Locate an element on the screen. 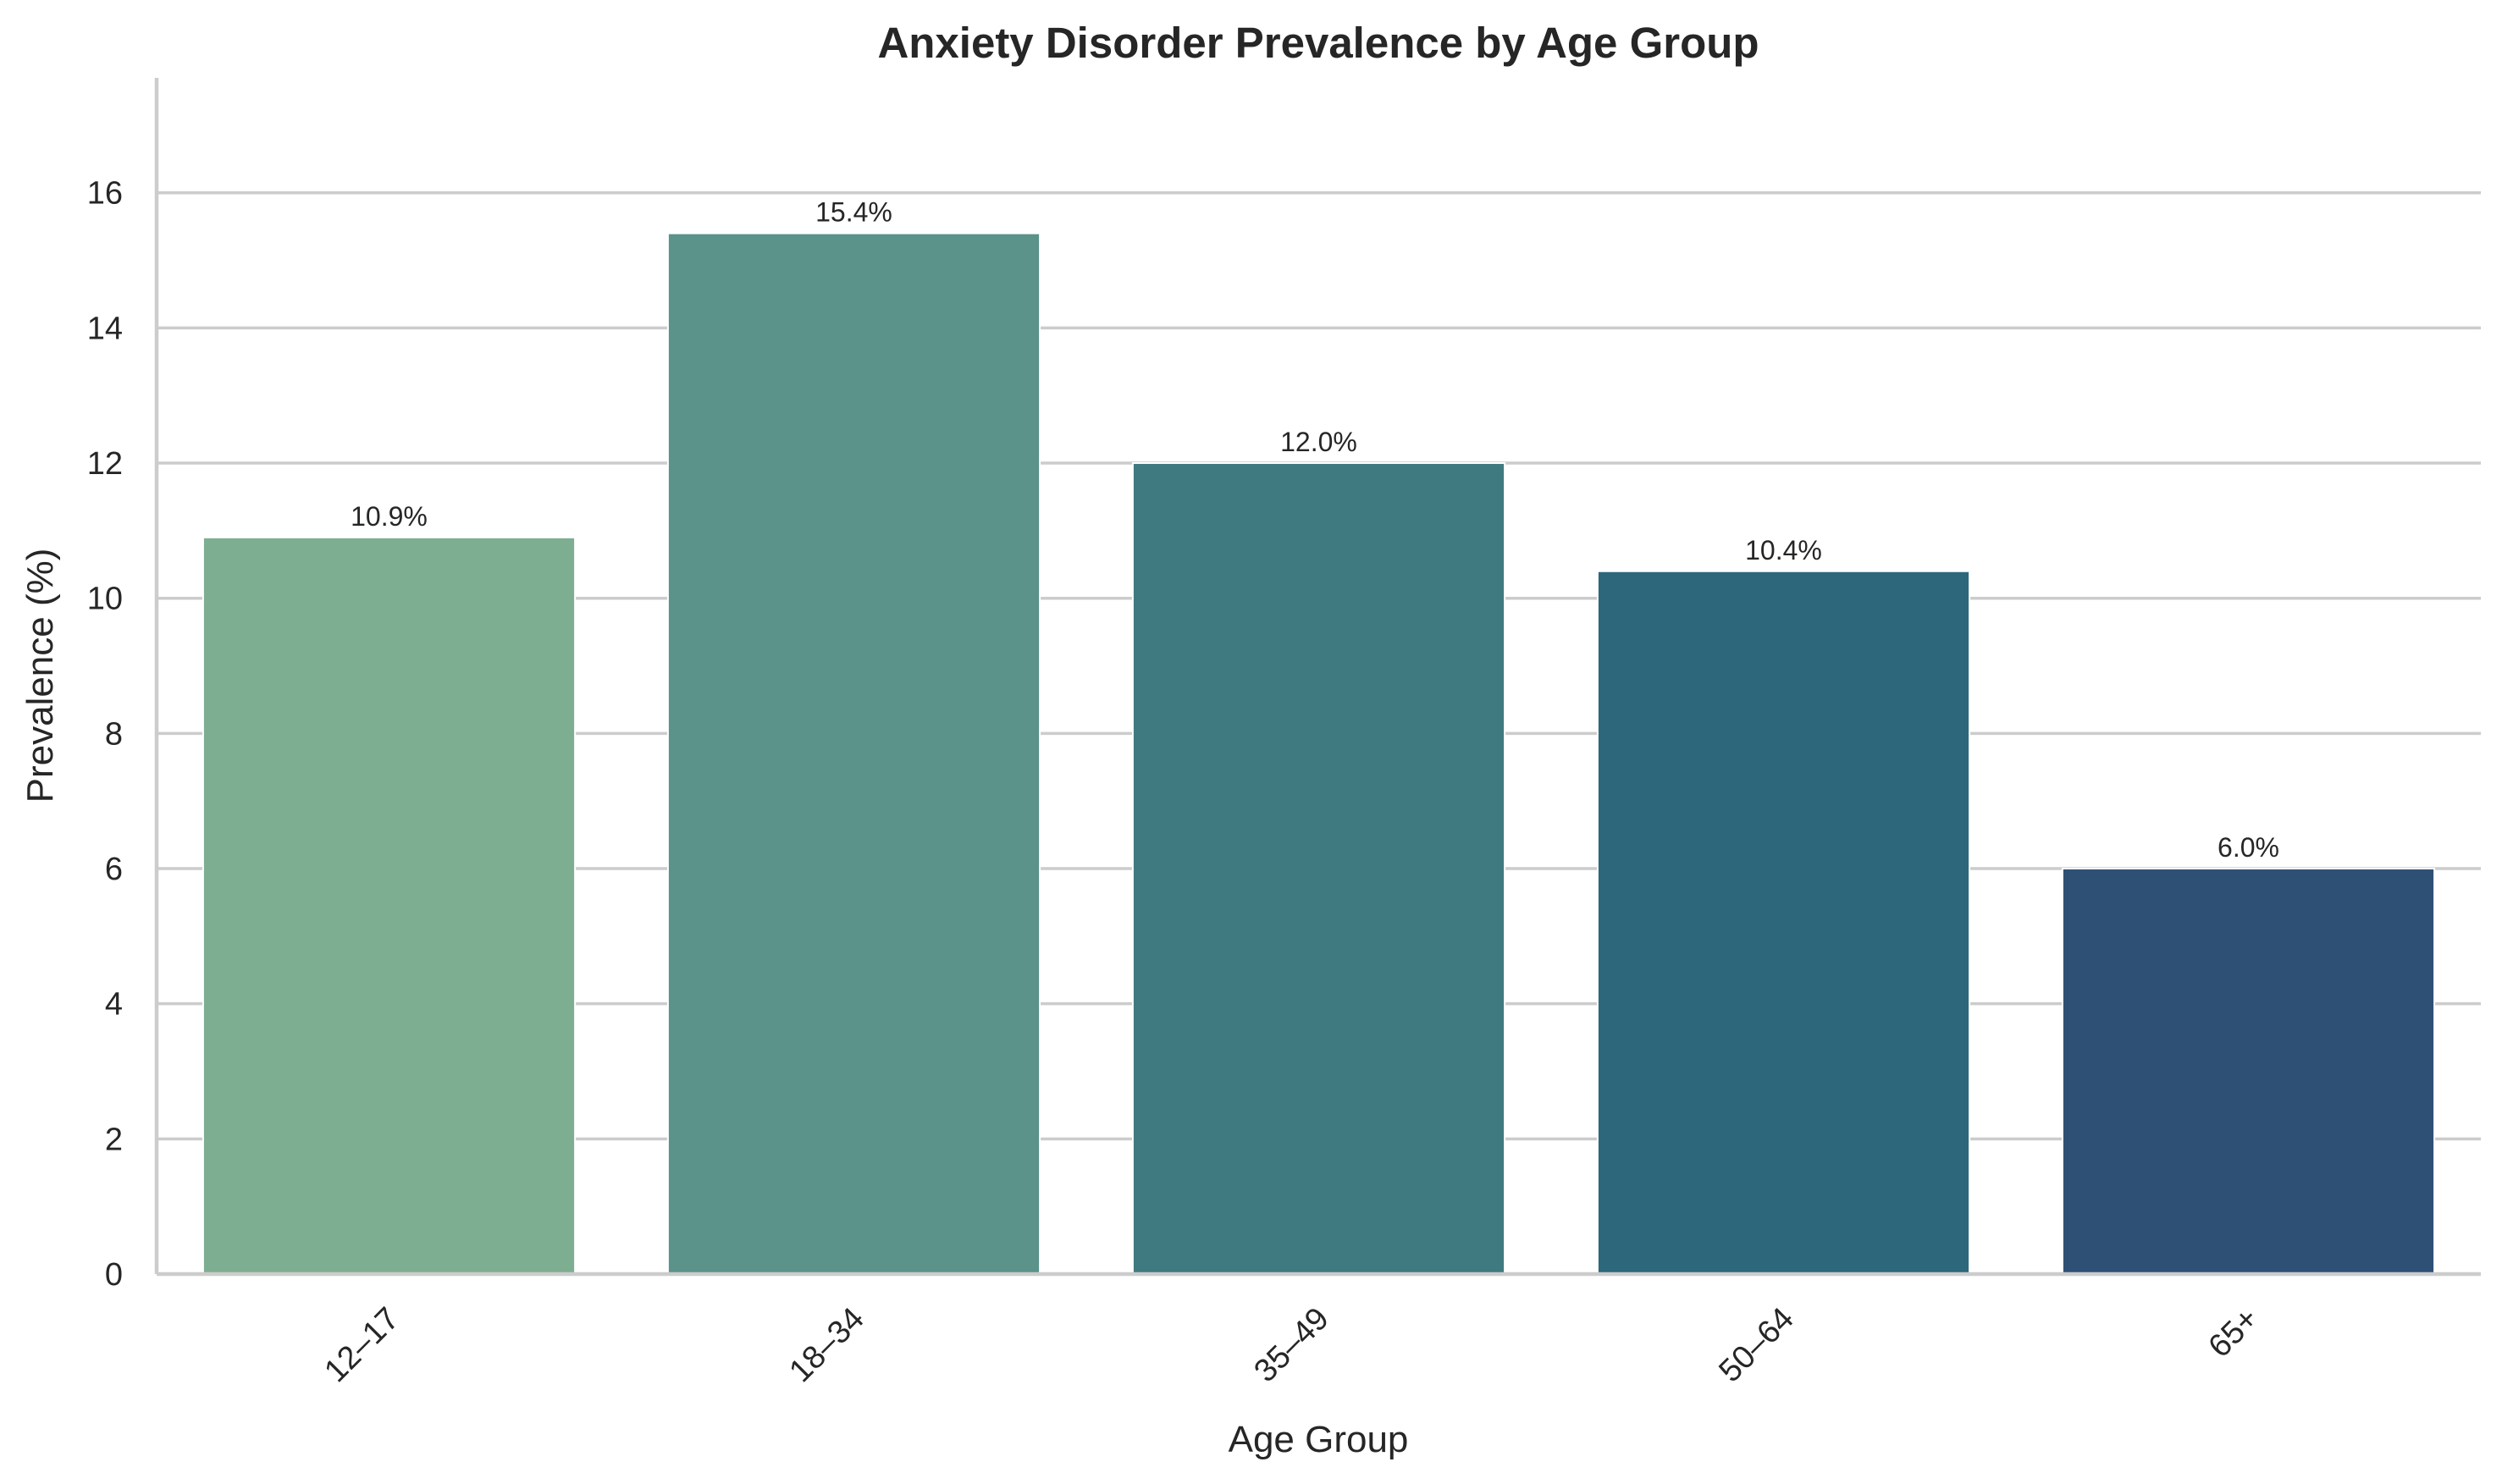 The width and height of the screenshot is (2502, 1484). bar-value-label-18–34: 15.4% is located at coordinates (853, 212).